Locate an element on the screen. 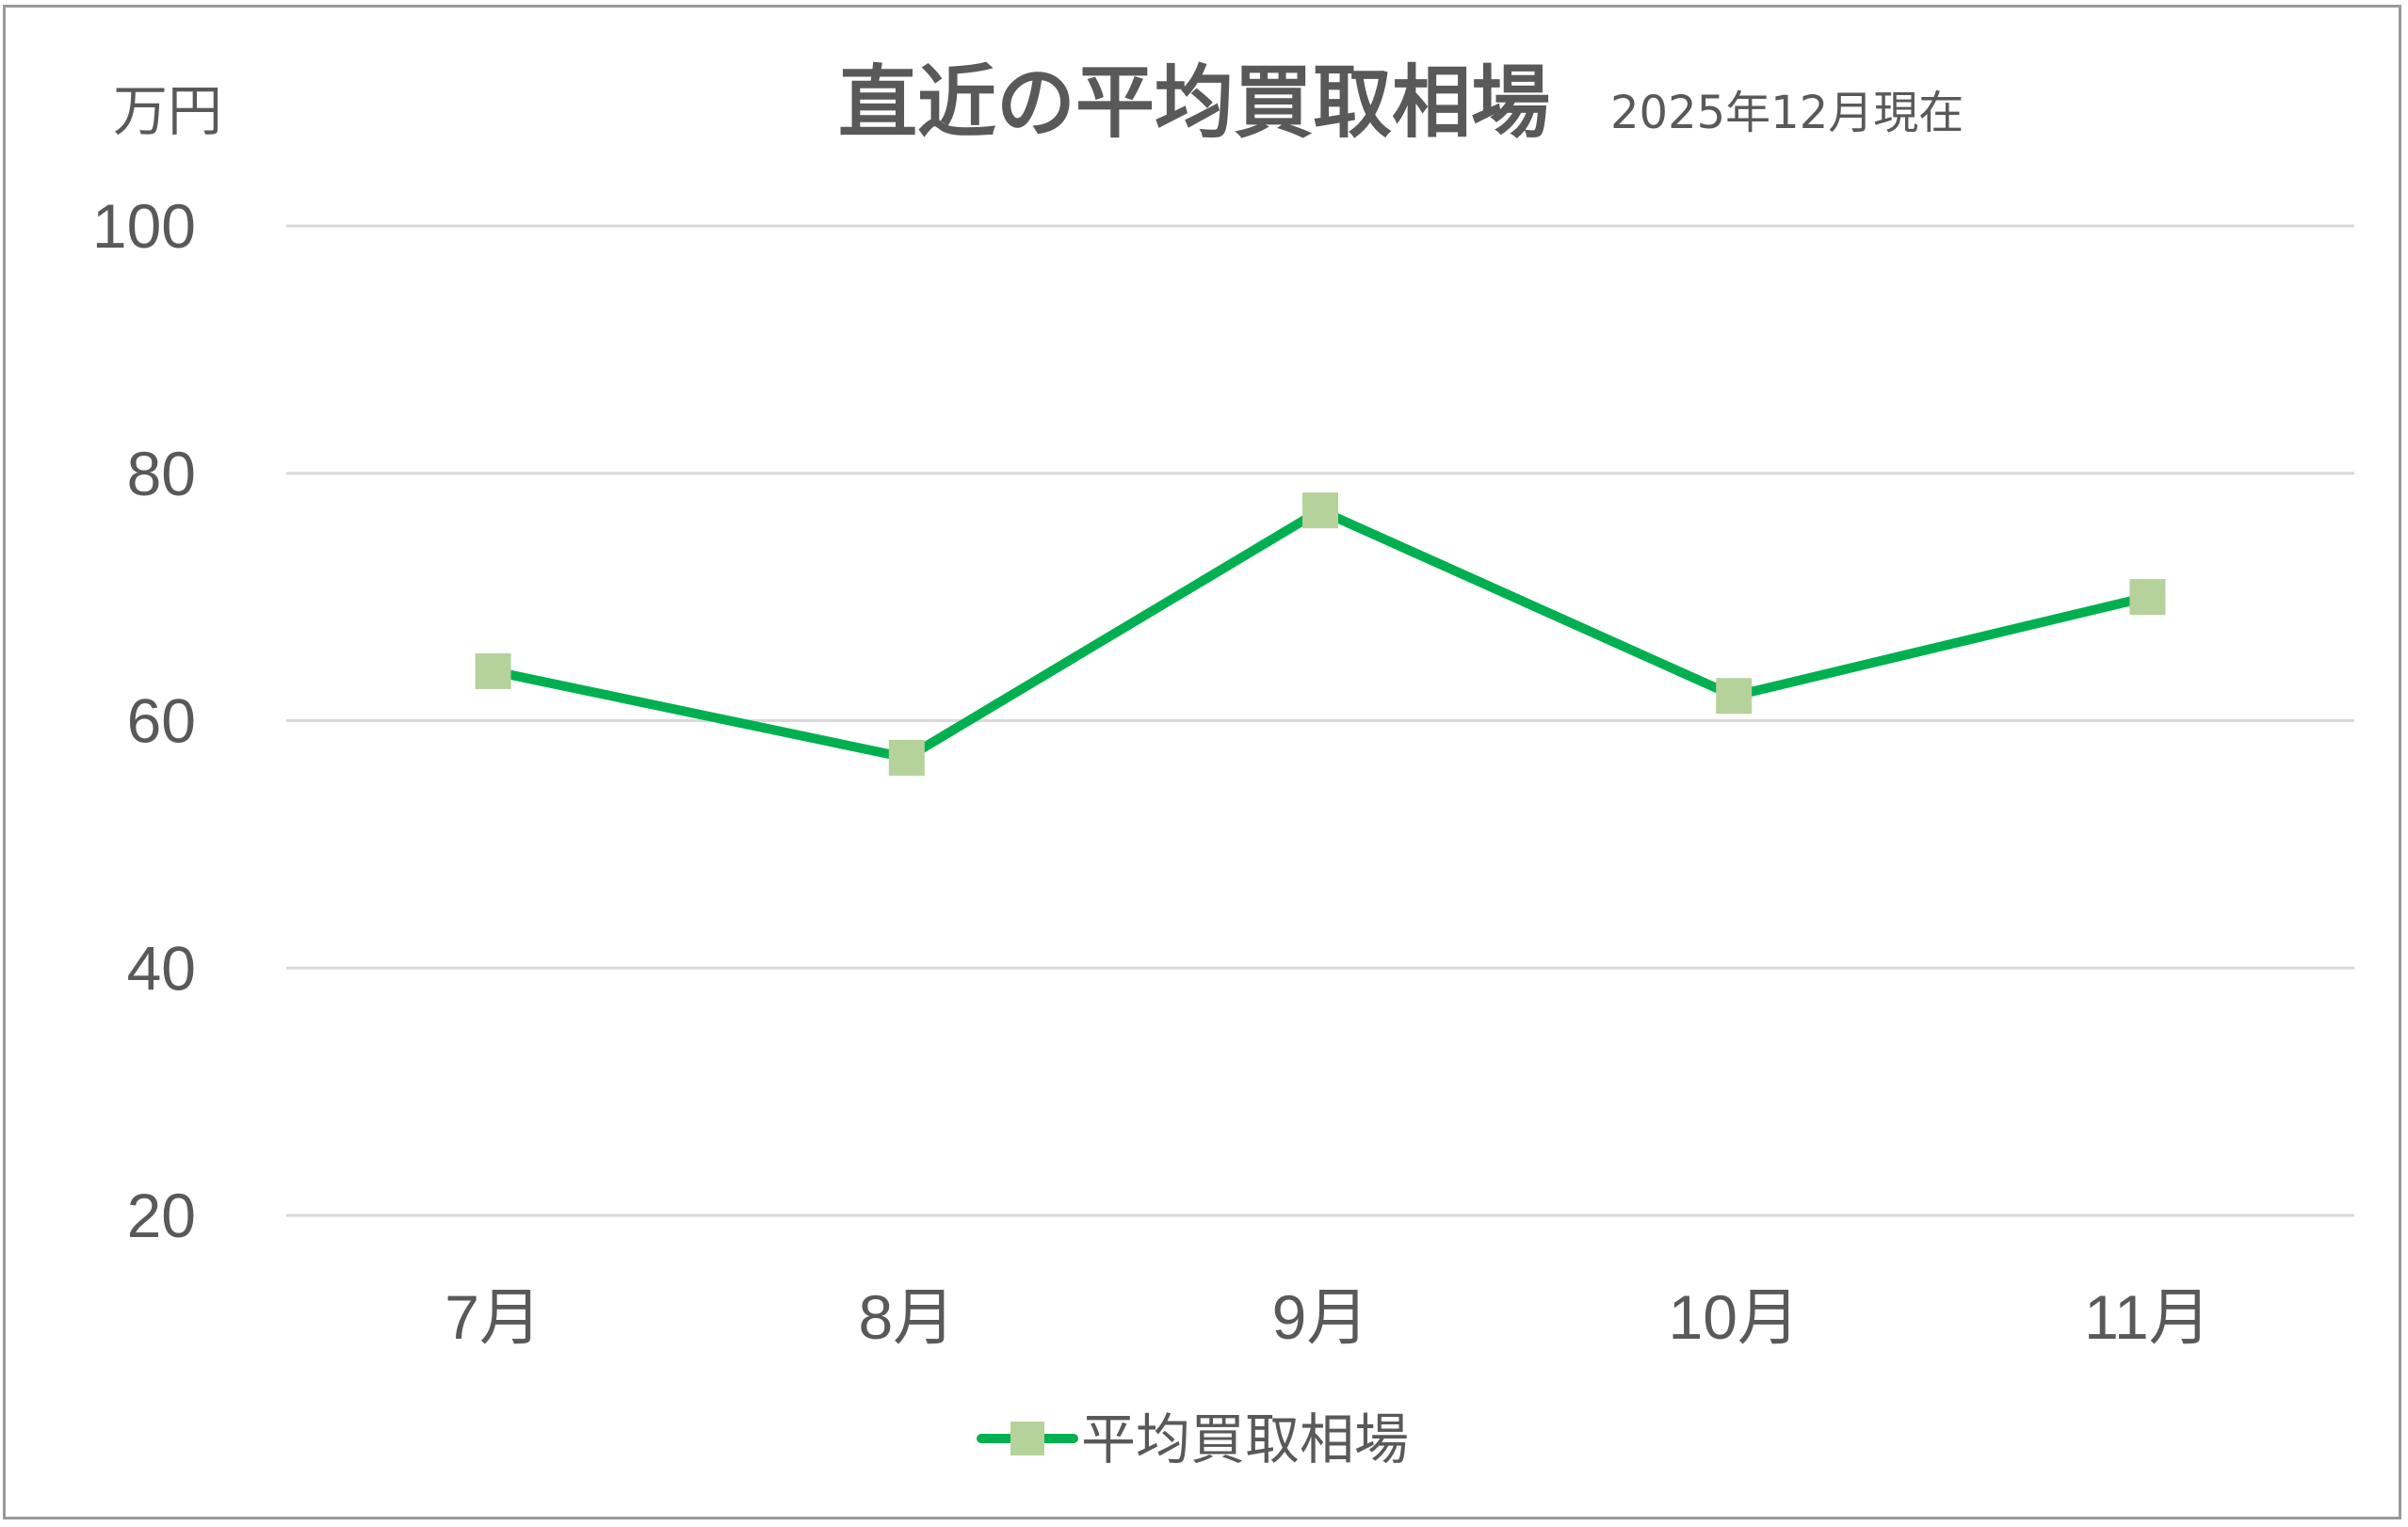 The image size is (2408, 1527). legend: 平均買取相場 is located at coordinates (1193, 1439).